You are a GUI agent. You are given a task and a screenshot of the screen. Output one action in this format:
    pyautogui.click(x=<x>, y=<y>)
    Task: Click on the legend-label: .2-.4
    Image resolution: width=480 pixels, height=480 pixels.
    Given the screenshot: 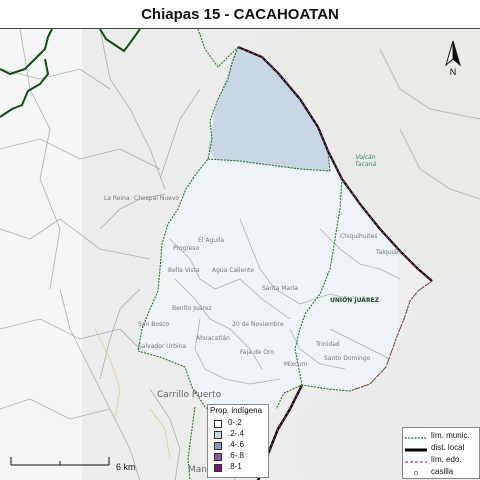 What is the action you would take?
    pyautogui.click(x=236, y=433)
    